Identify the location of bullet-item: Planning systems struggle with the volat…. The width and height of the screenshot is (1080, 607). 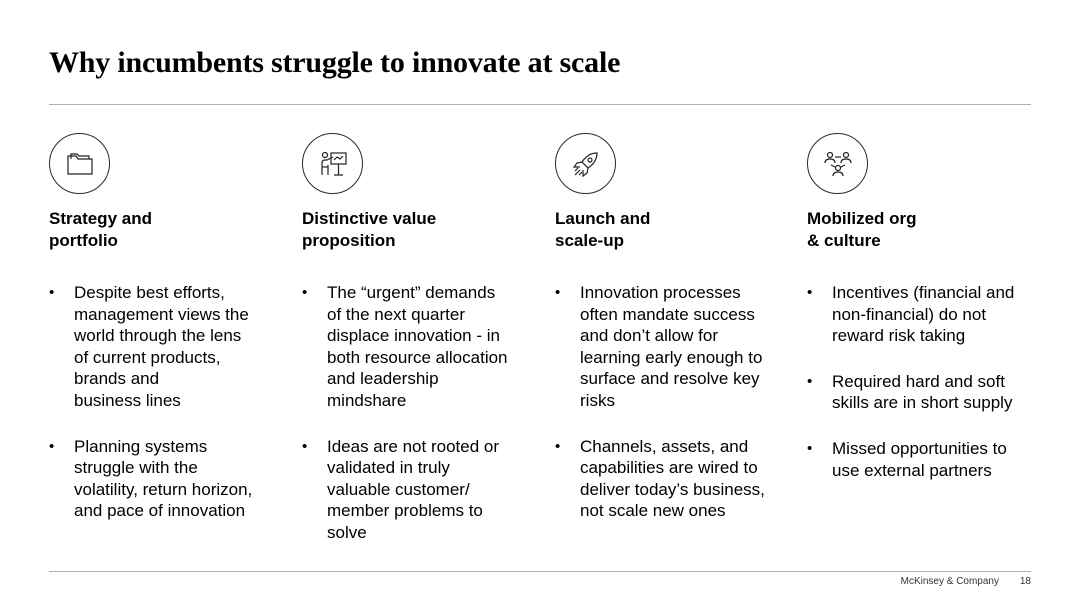
(164, 479).